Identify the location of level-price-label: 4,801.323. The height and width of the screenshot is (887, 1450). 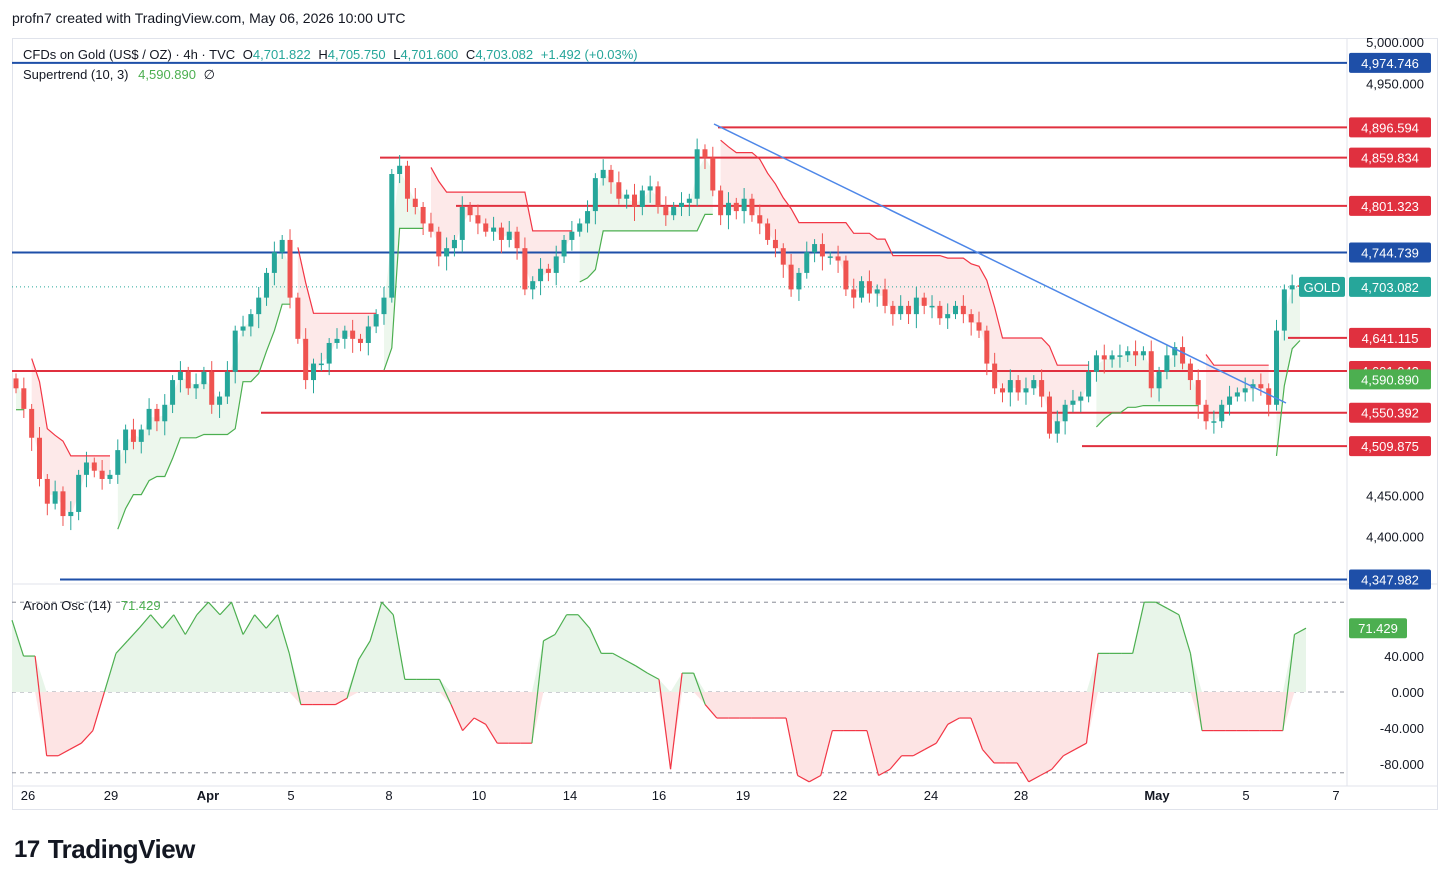
(1390, 206).